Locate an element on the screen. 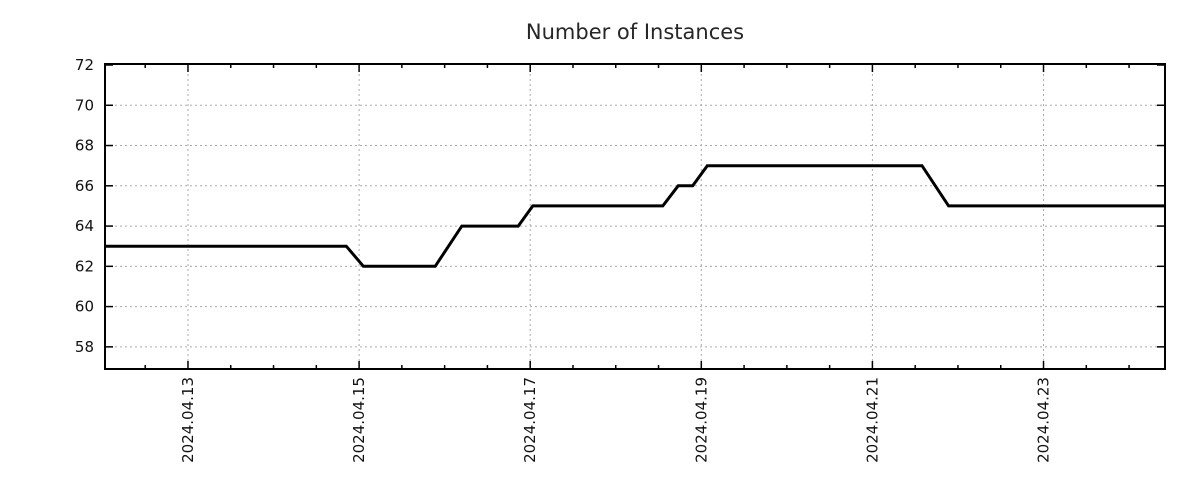 The width and height of the screenshot is (1200, 500). x-tick-label: 2024.04.17 is located at coordinates (530, 420).